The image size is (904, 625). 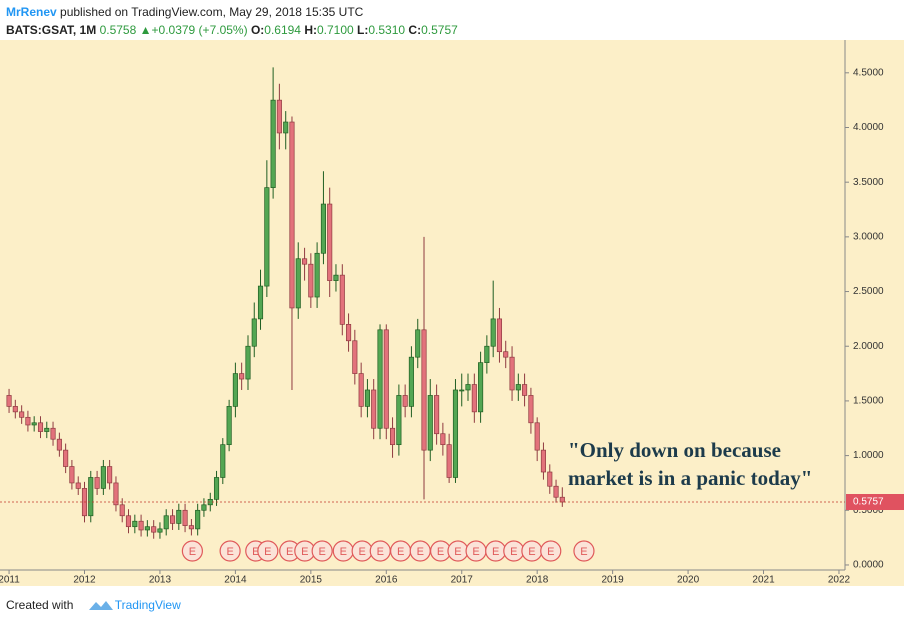 I want to click on footer: Created with TradingView, so click(x=93, y=605).